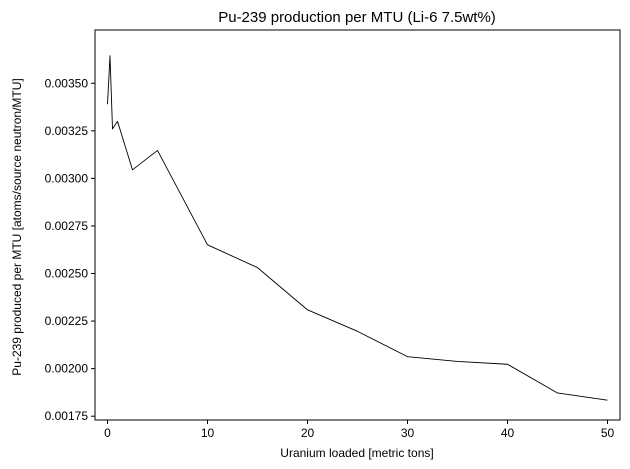 This screenshot has height=469, width=630. What do you see at coordinates (67, 416) in the screenshot?
I see `y-tick-label: 0.00175` at bounding box center [67, 416].